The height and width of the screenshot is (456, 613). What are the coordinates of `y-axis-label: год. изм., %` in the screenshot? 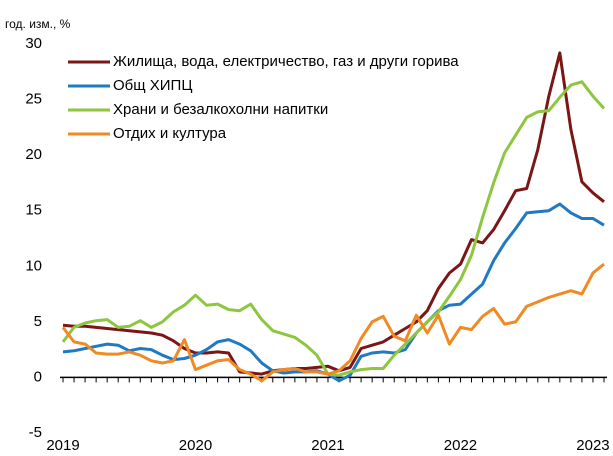 It's located at (38, 24).